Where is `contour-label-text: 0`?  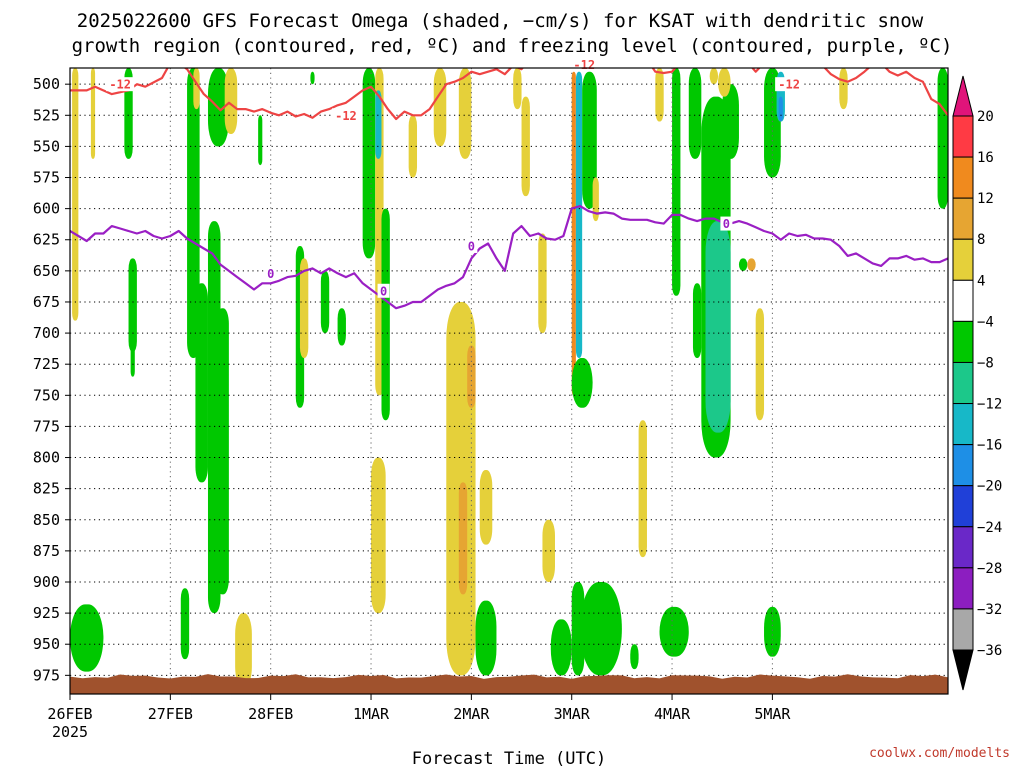
contour-label-text: 0 is located at coordinates (726, 224).